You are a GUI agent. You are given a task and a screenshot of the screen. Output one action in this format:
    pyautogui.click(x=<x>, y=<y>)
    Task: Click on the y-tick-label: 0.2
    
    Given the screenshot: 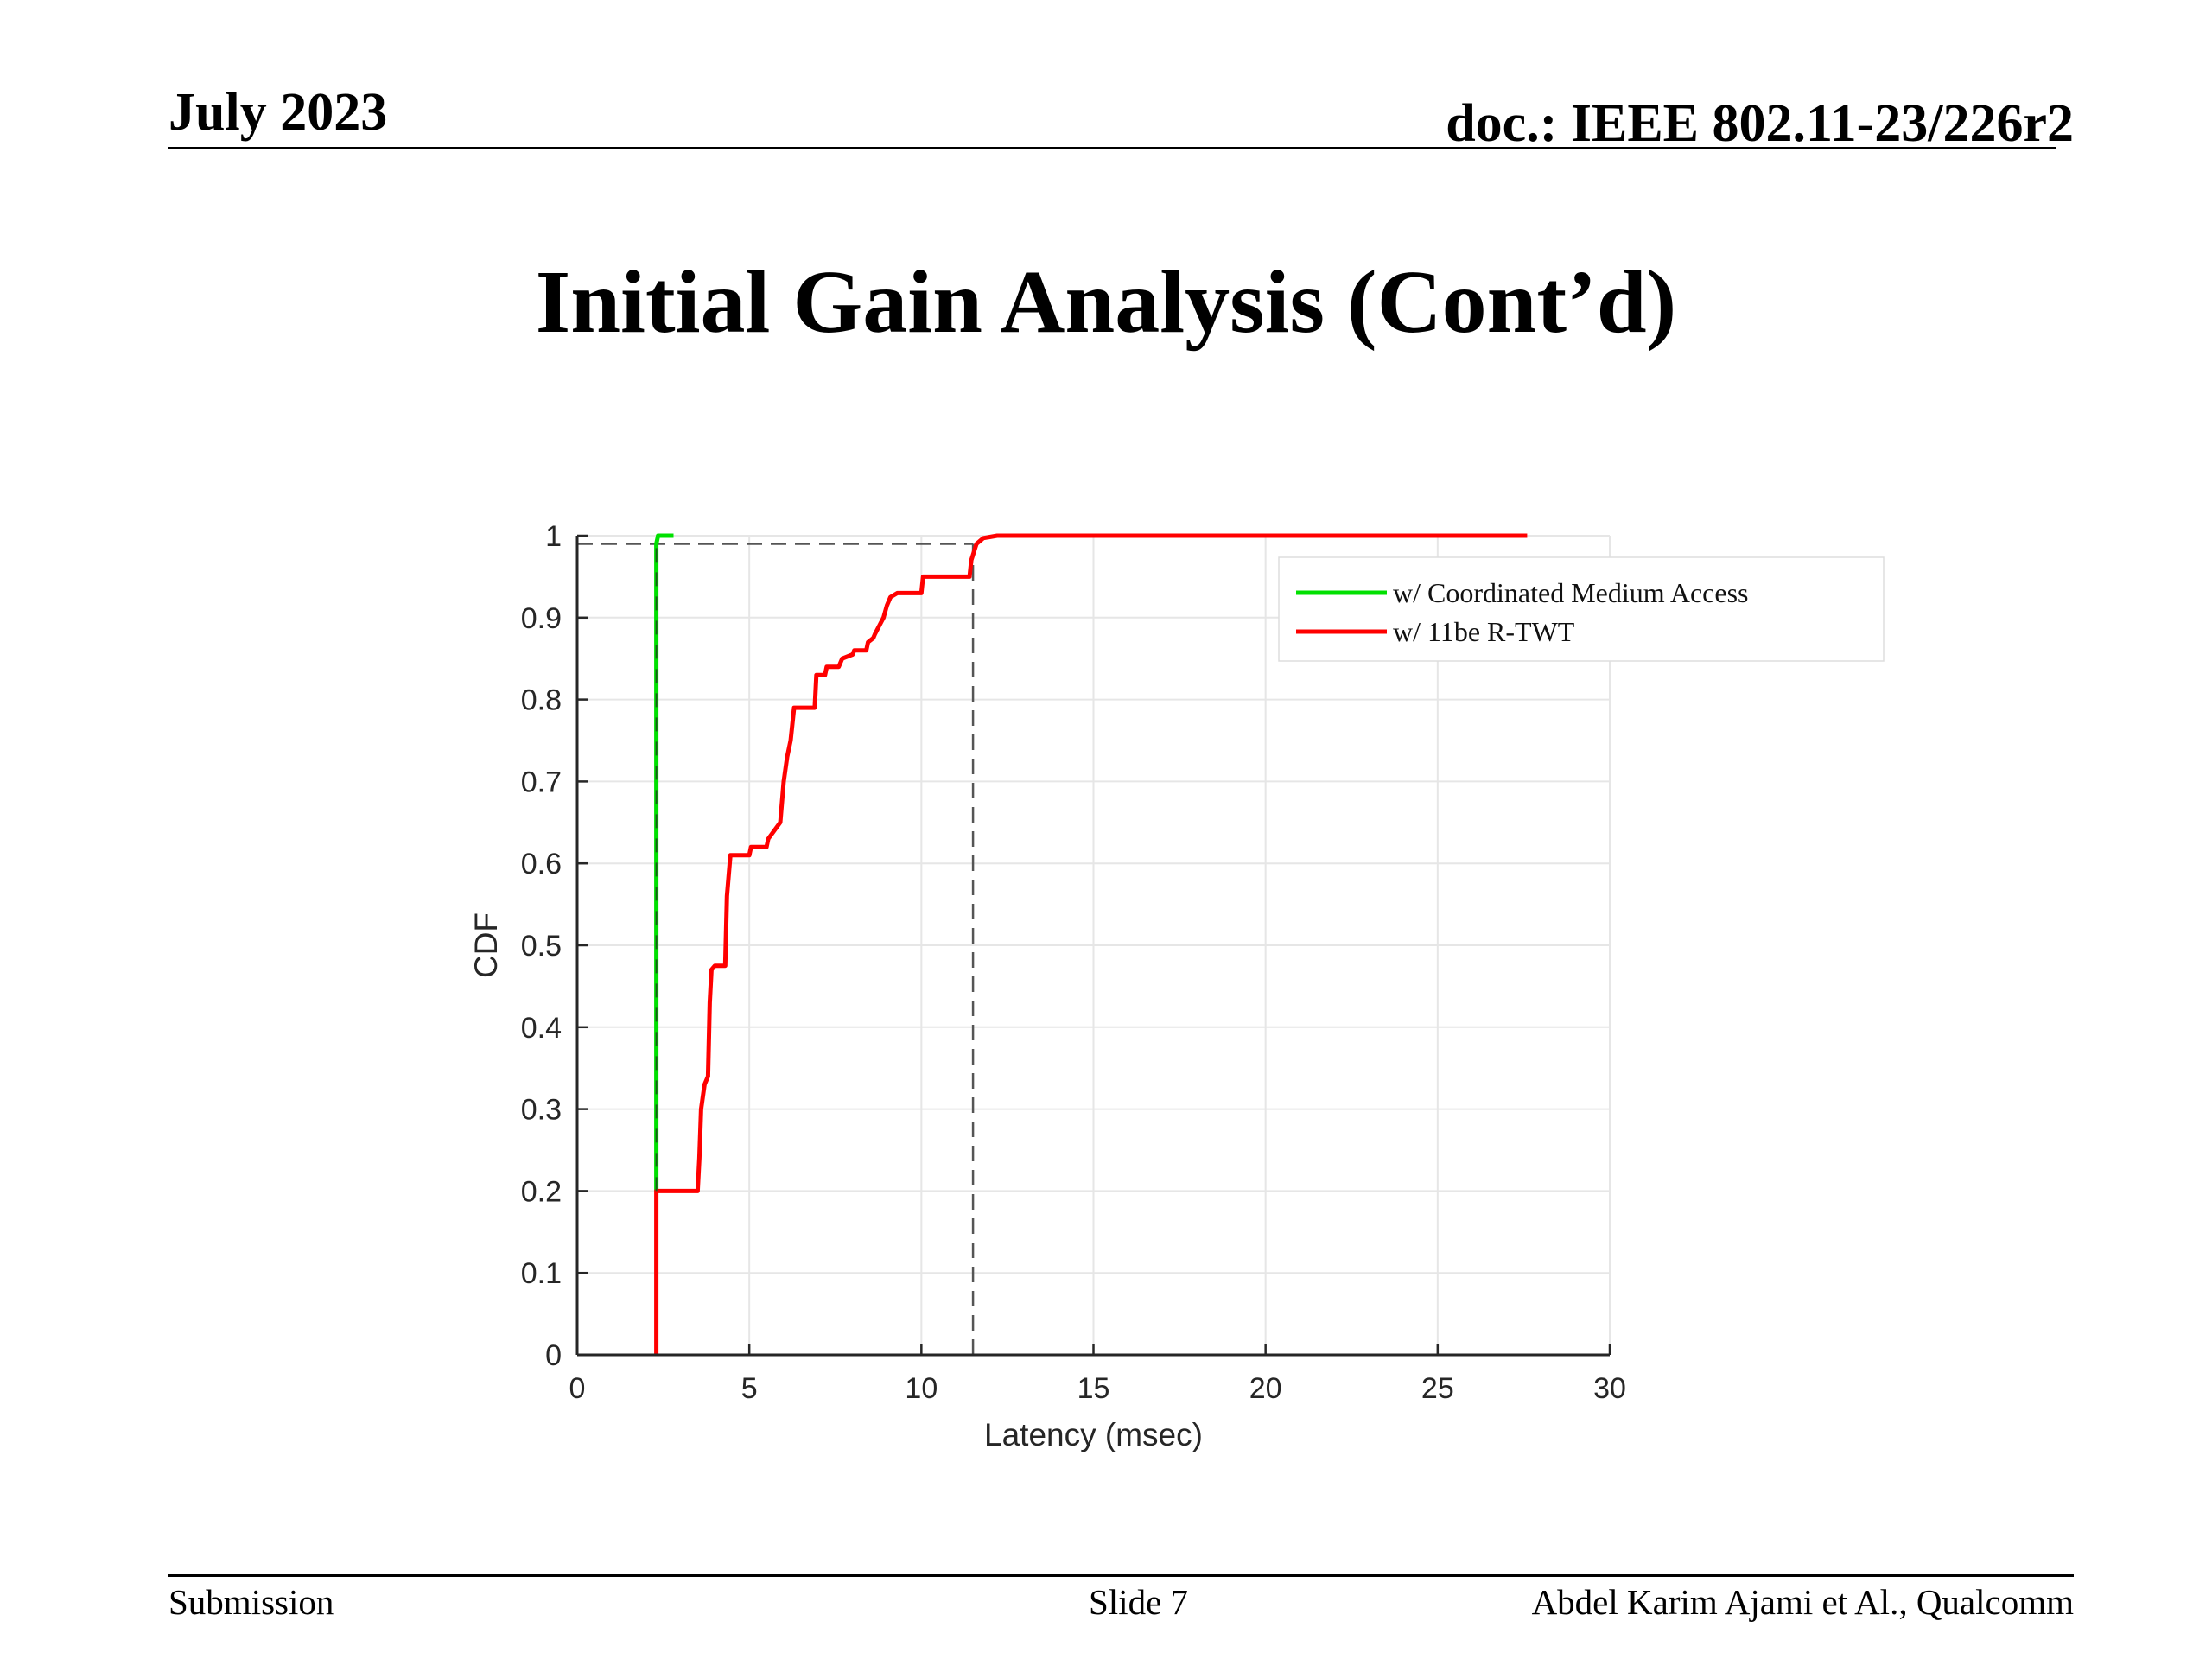 What is the action you would take?
    pyautogui.click(x=541, y=1191)
    